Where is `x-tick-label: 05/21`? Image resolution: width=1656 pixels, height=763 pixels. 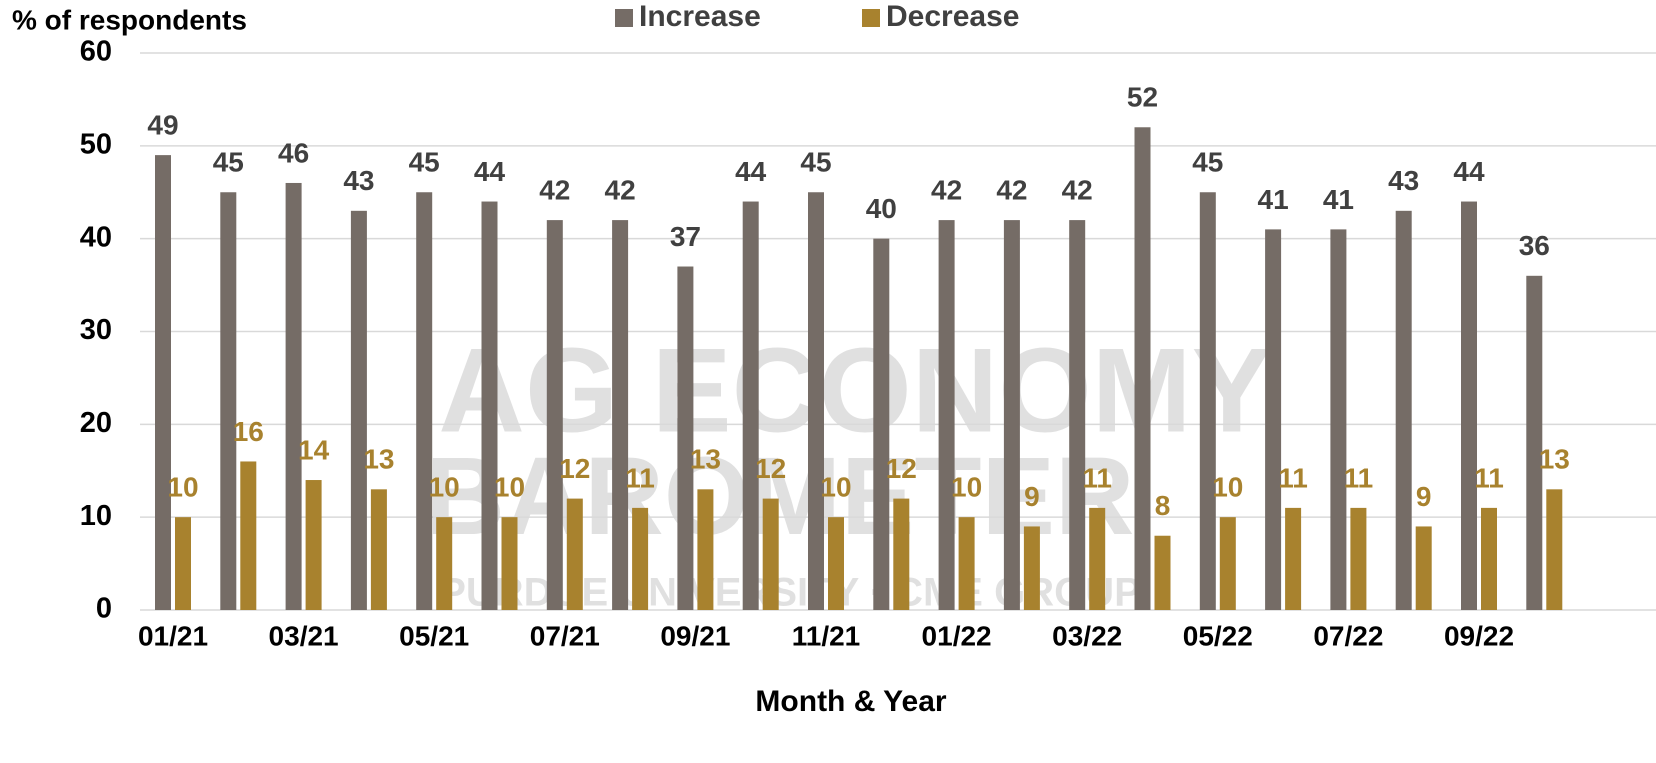 x-tick-label: 05/21 is located at coordinates (434, 635).